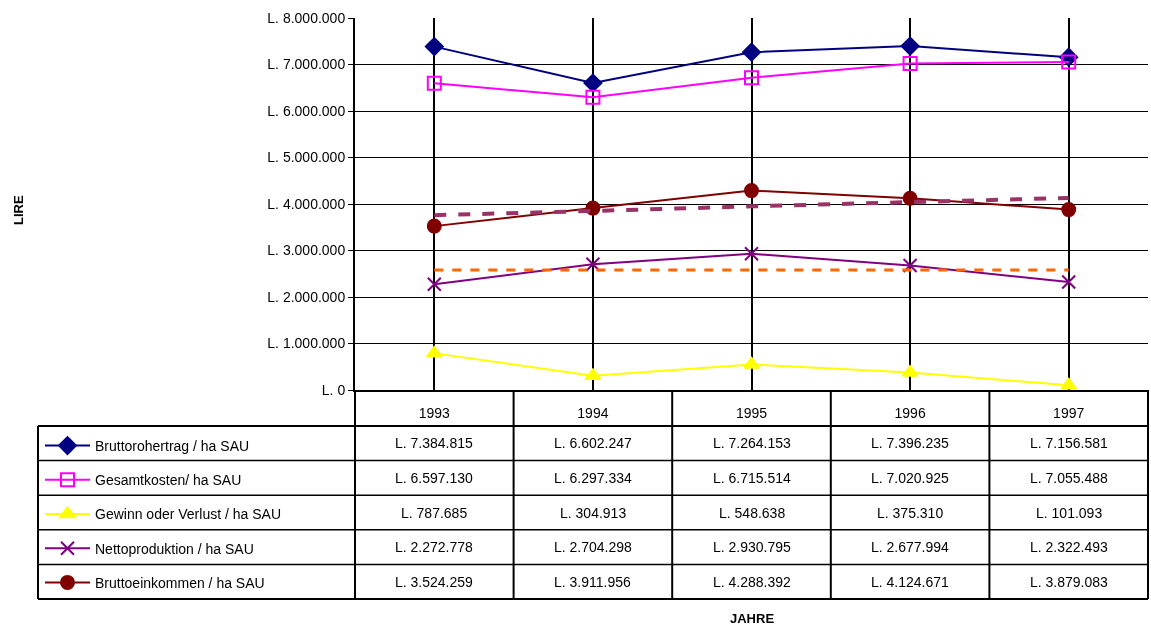 The width and height of the screenshot is (1151, 627). I want to click on x-tick-label: 1997, so click(1069, 412).